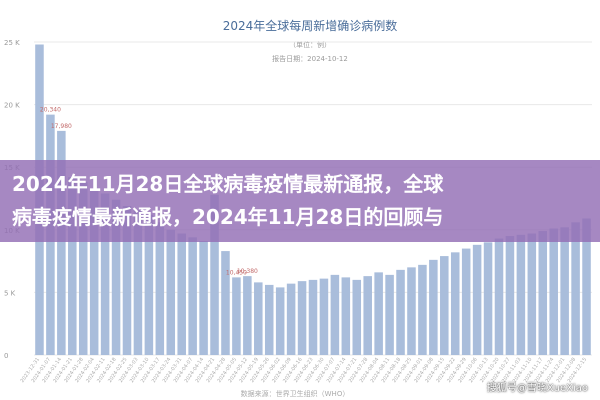  I want to click on bar-value-label: 20,340, so click(50, 110).